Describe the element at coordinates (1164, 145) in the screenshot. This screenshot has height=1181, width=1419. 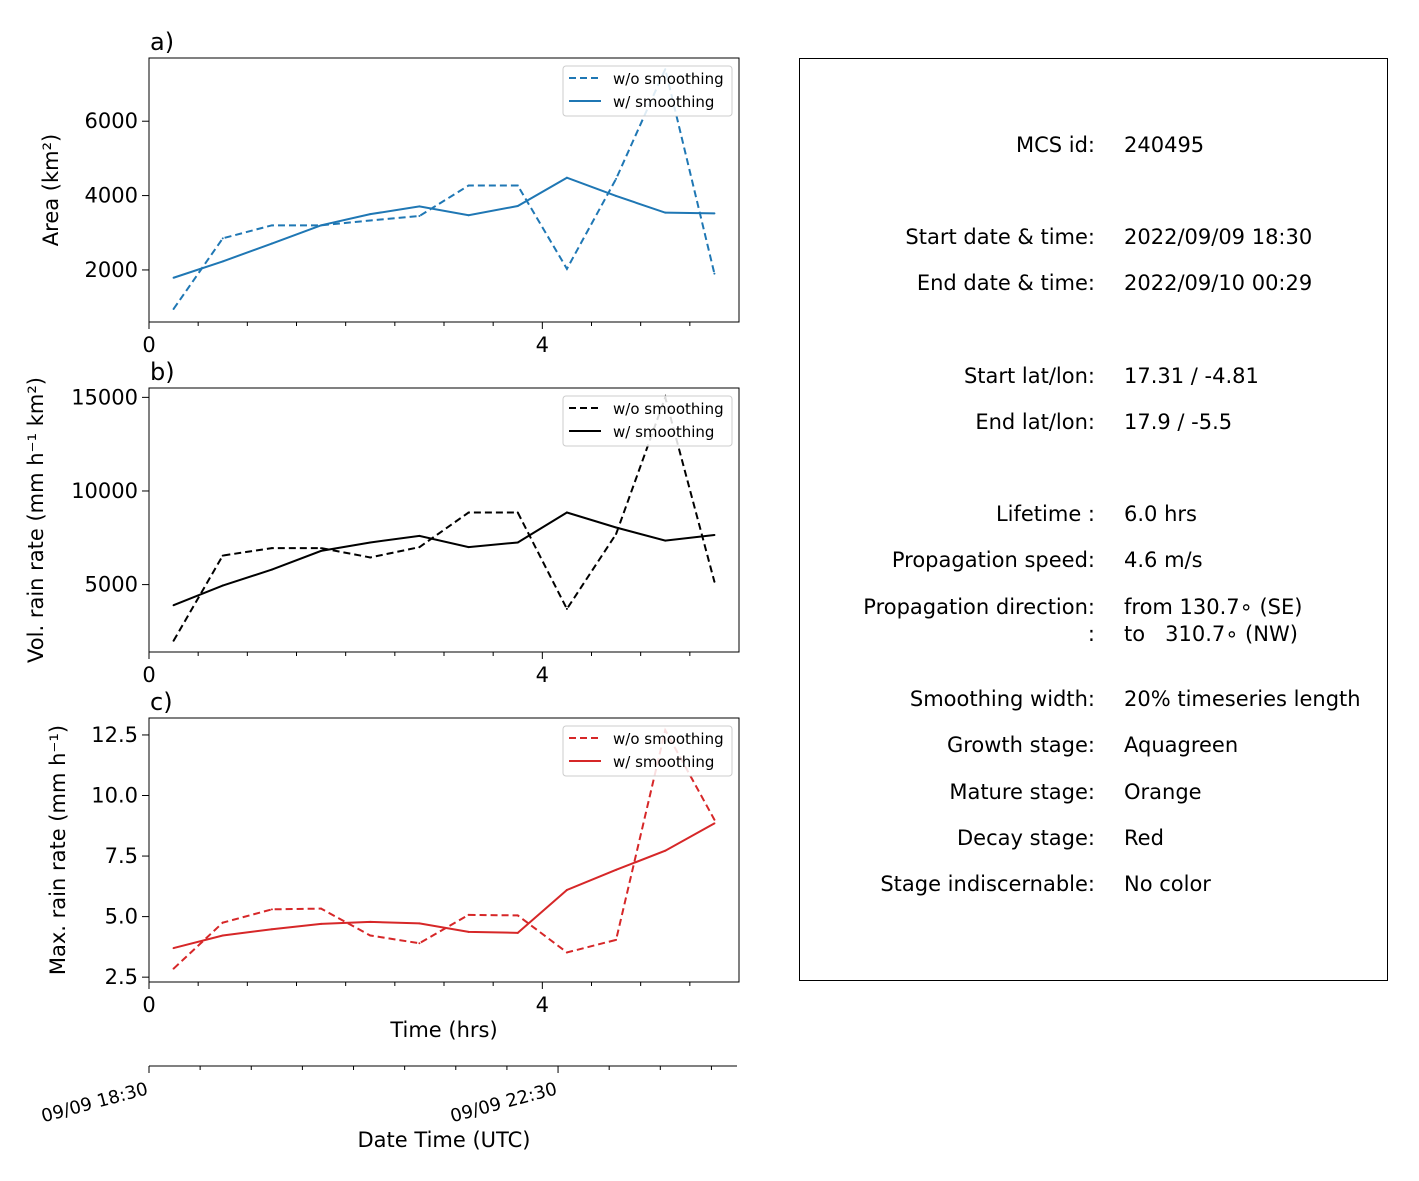
I see `mcs-id-value: 240495` at that location.